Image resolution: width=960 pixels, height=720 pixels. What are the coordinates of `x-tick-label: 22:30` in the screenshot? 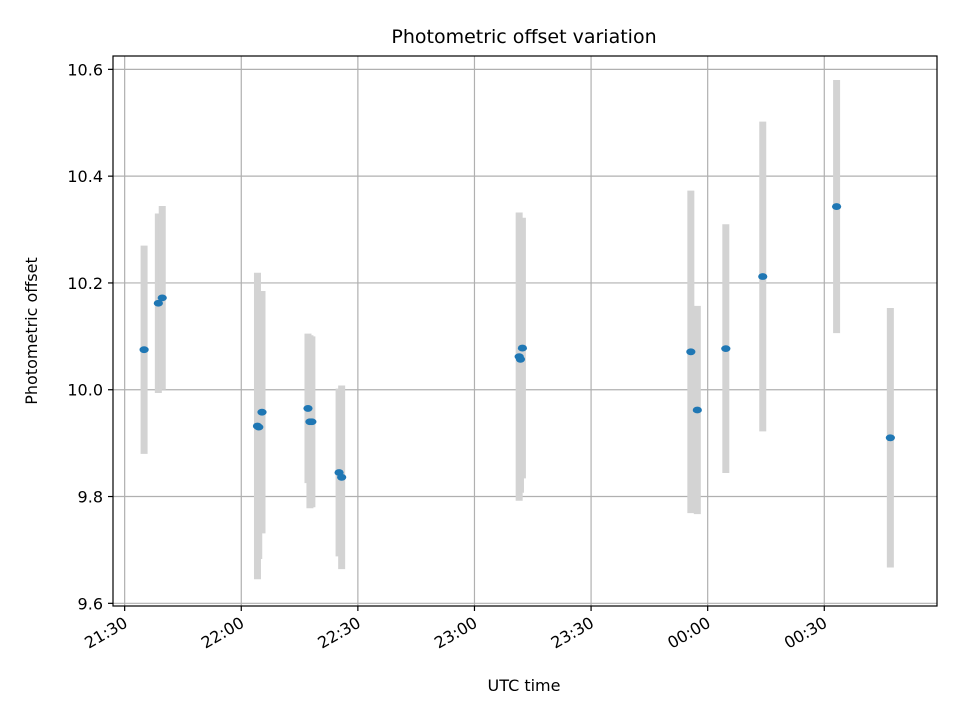 It's located at (338, 633).